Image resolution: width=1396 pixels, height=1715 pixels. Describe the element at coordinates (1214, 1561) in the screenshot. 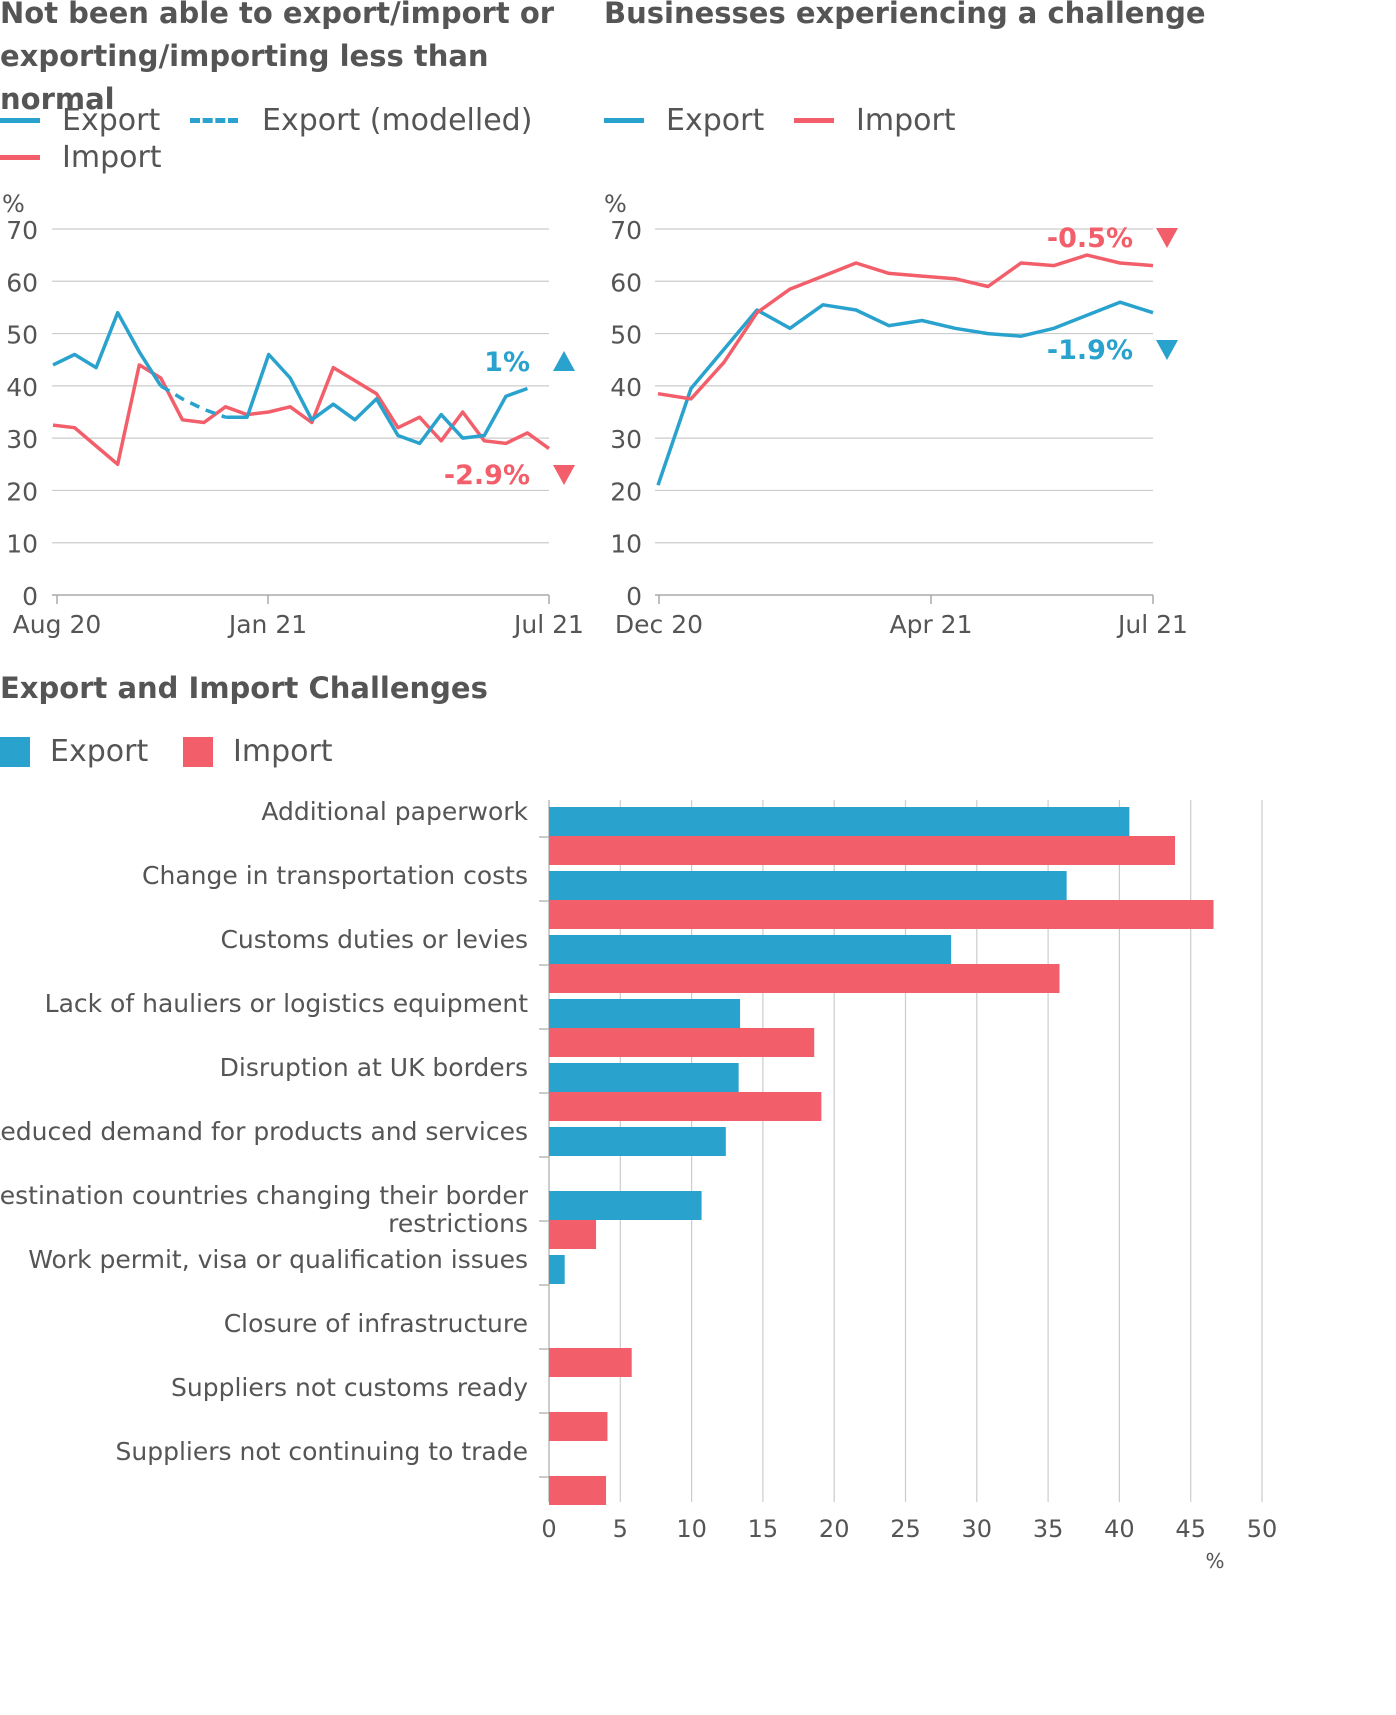

I see `x-axis-unit: %` at that location.